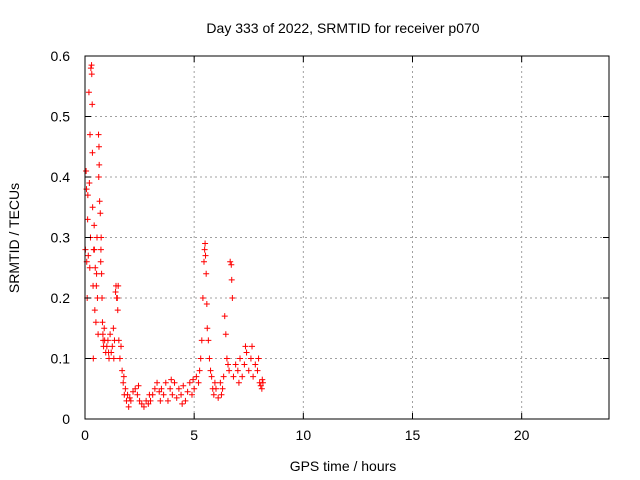 The height and width of the screenshot is (480, 640). Describe the element at coordinates (61, 238) in the screenshot. I see `y-tick-label: 0.3` at that location.